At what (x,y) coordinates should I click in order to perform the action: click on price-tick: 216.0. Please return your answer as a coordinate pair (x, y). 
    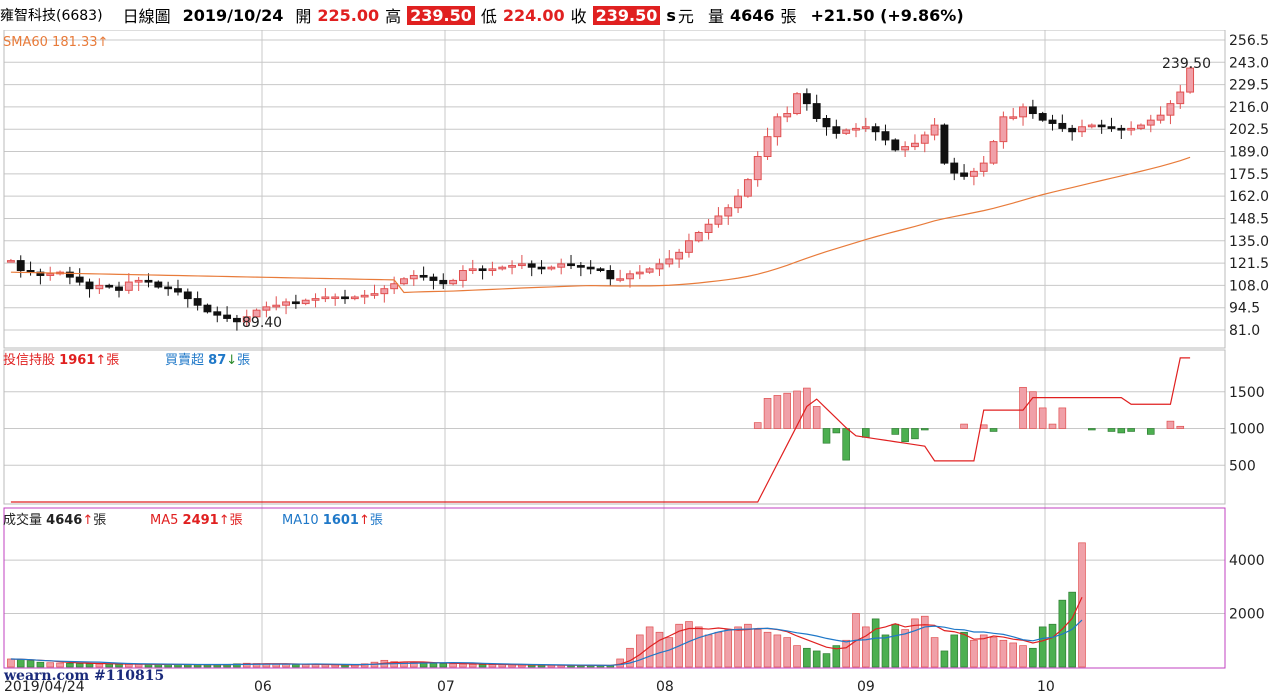
    Looking at the image, I should click on (1249, 108).